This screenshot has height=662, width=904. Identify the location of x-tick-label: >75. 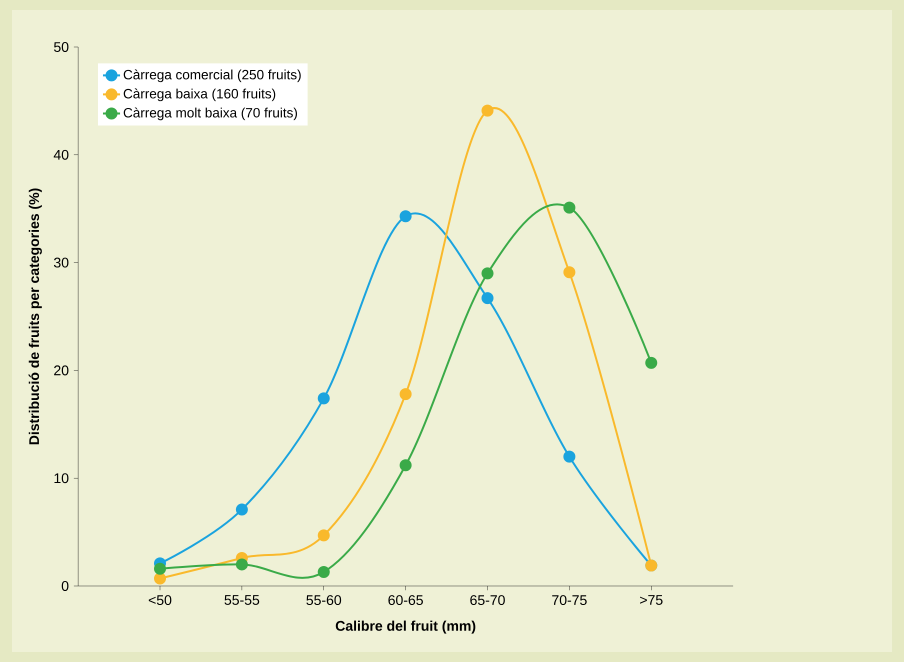
(651, 600).